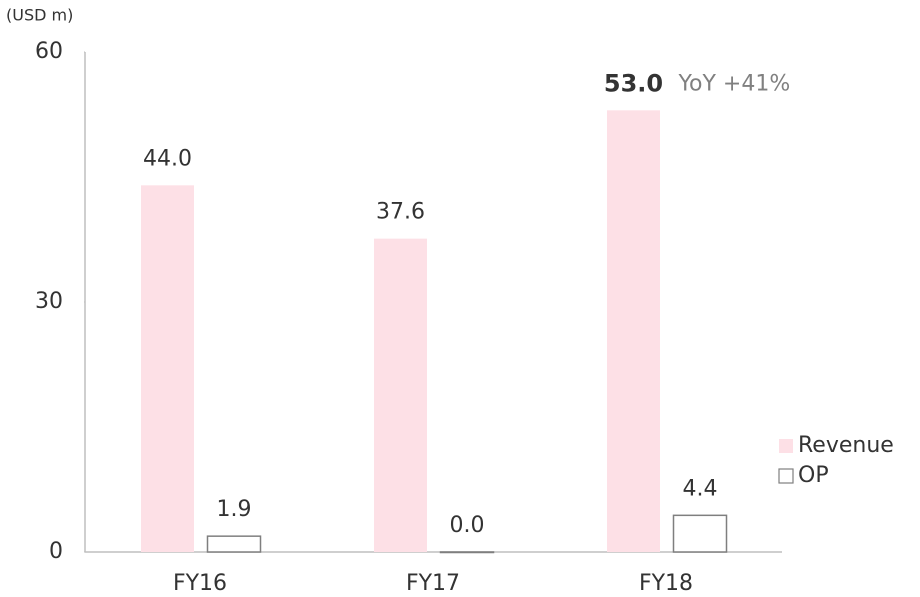 The width and height of the screenshot is (920, 597). I want to click on y-tick-label: 60, so click(49, 51).